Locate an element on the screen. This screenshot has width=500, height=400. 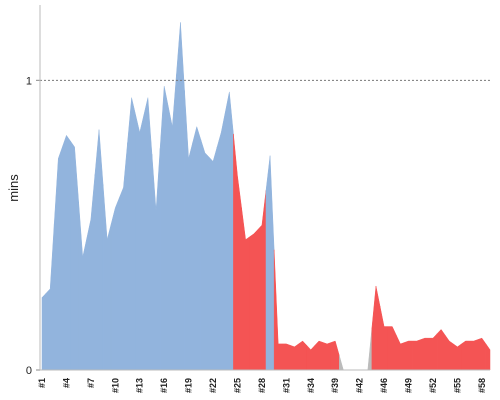
x-tick-label: #13 is located at coordinates (140, 385).